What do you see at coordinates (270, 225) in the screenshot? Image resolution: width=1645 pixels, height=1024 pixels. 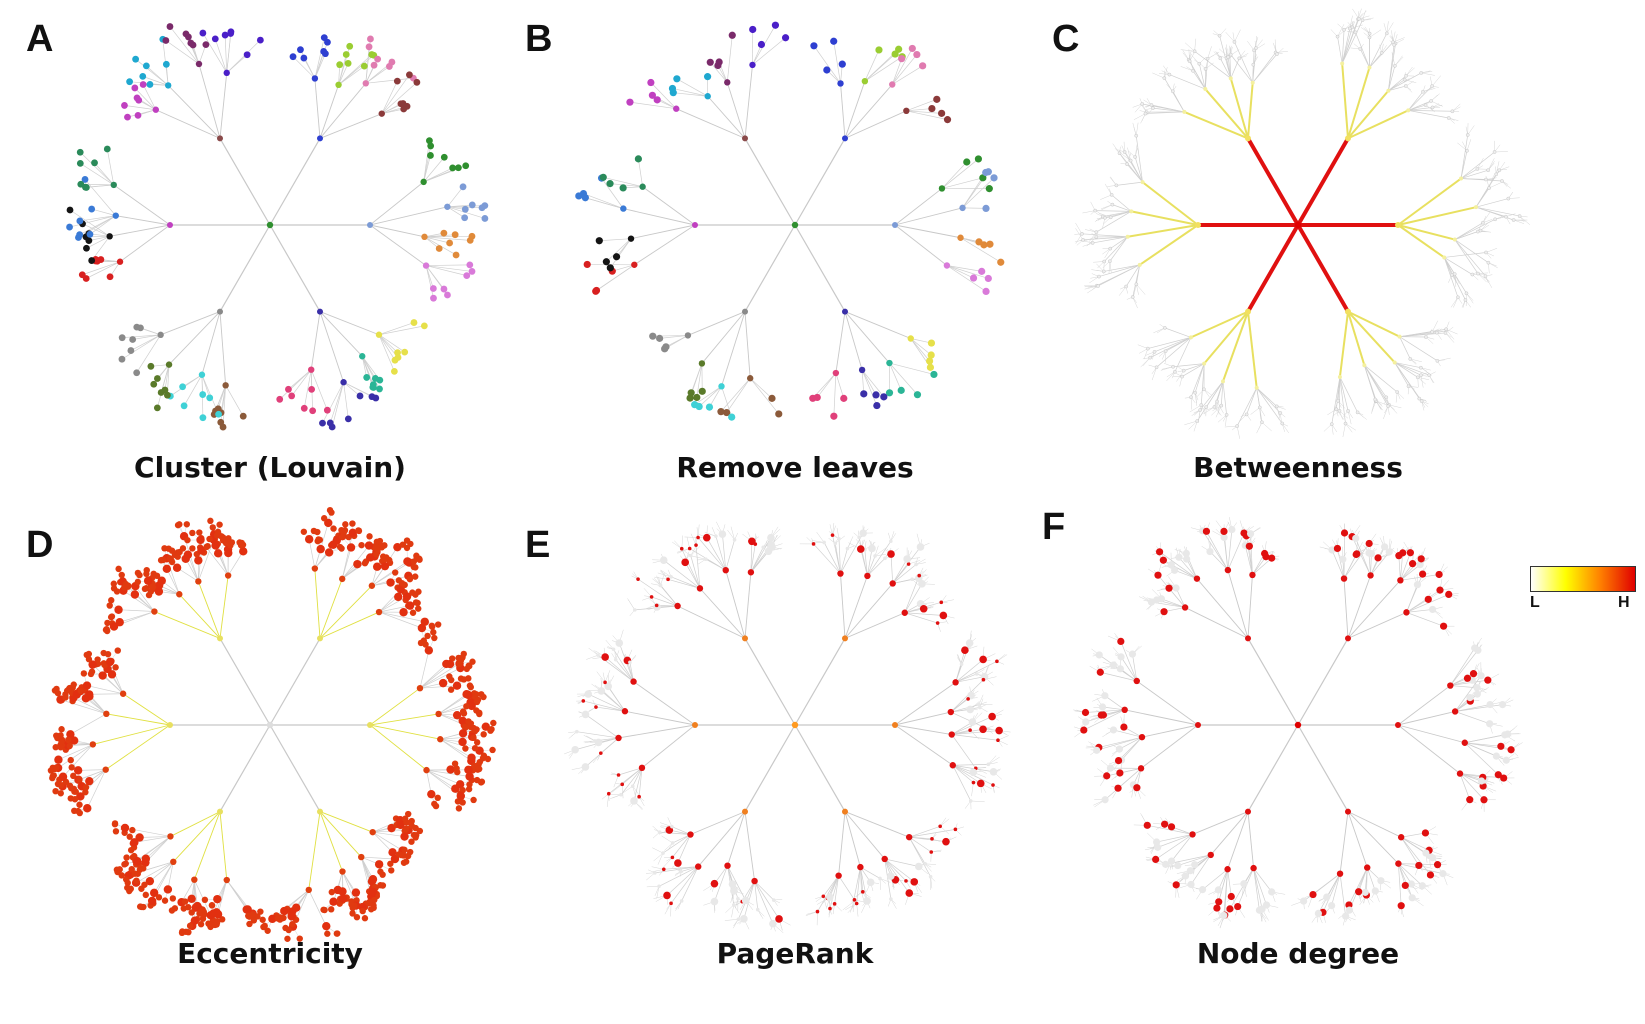 I see `center-node` at bounding box center [270, 225].